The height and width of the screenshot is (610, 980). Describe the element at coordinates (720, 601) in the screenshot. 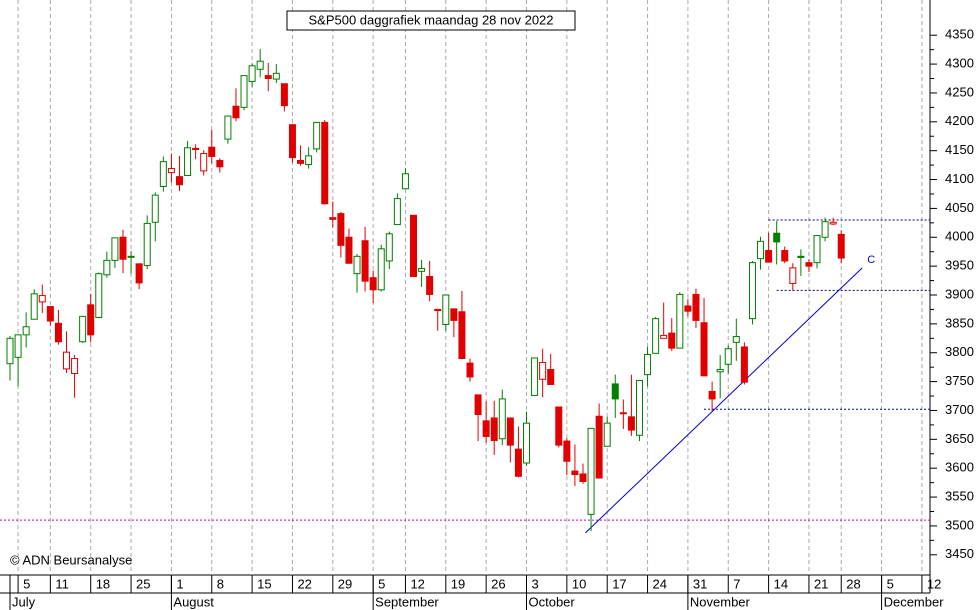

I see `month-label: November` at that location.